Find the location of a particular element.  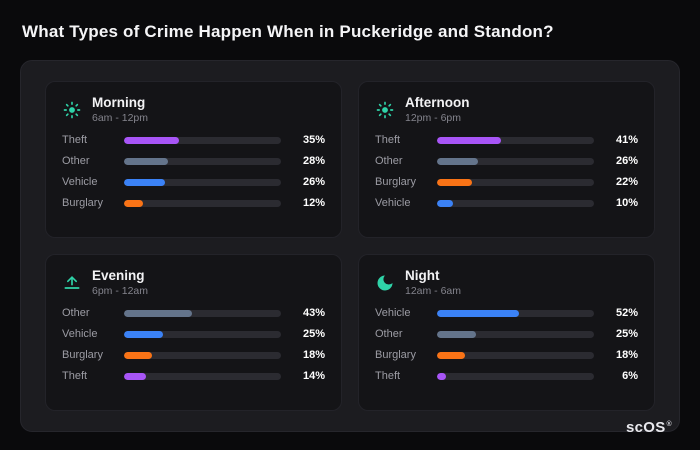

card-title: Morning is located at coordinates (119, 102).